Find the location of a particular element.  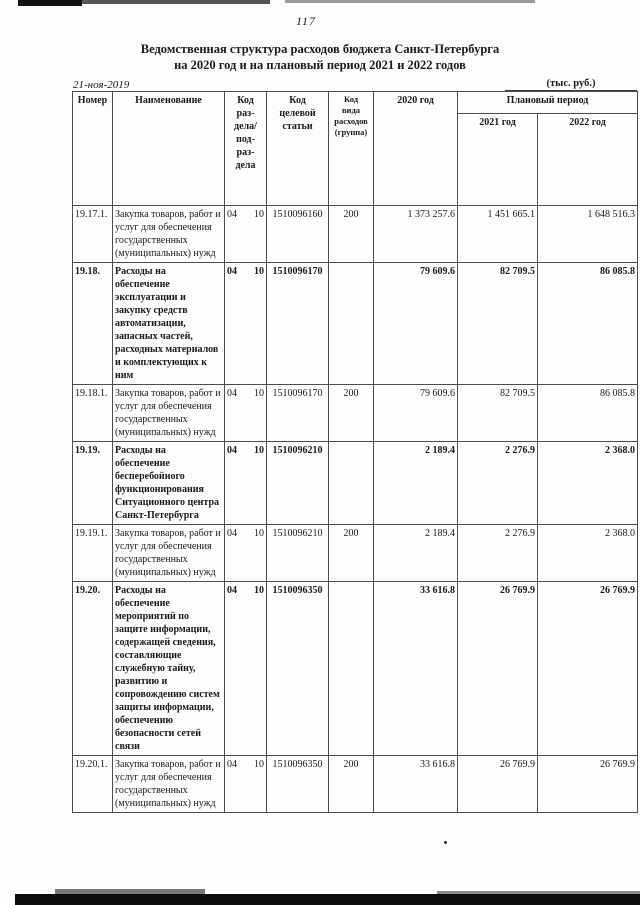

table-header-subrow: 2021 год 2022 год is located at coordinates (356, 159).